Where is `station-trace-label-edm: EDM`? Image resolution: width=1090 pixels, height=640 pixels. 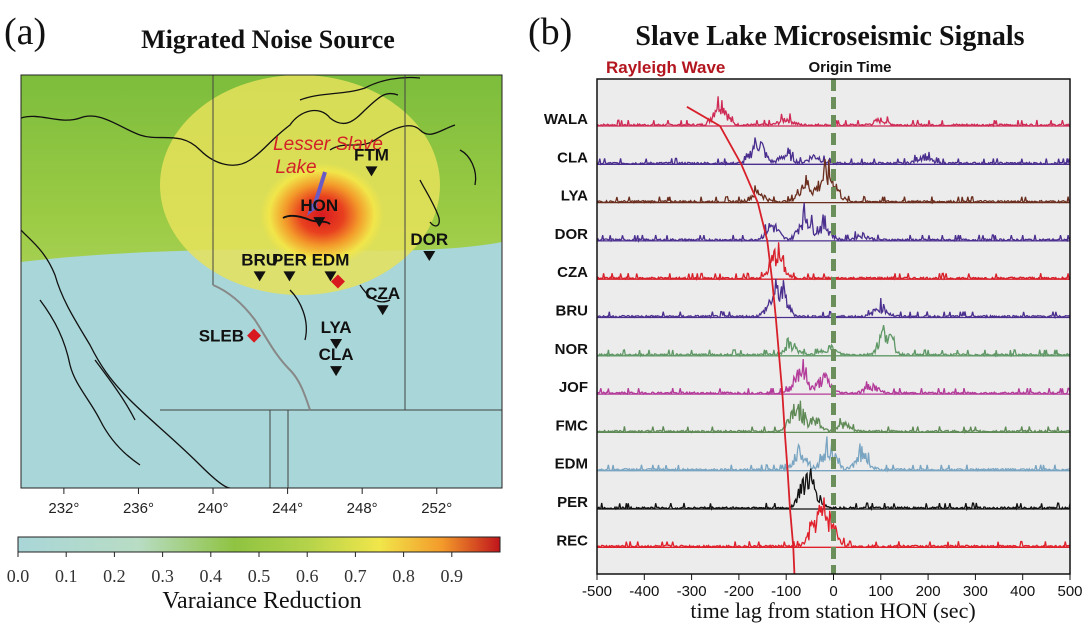 station-trace-label-edm: EDM is located at coordinates (571, 464).